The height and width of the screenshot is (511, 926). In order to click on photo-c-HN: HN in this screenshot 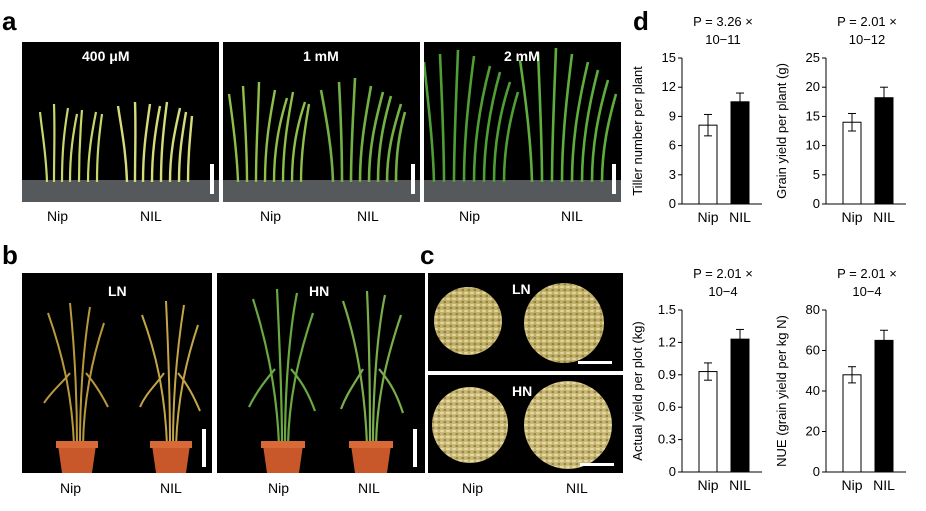, I will do `click(525, 424)`.